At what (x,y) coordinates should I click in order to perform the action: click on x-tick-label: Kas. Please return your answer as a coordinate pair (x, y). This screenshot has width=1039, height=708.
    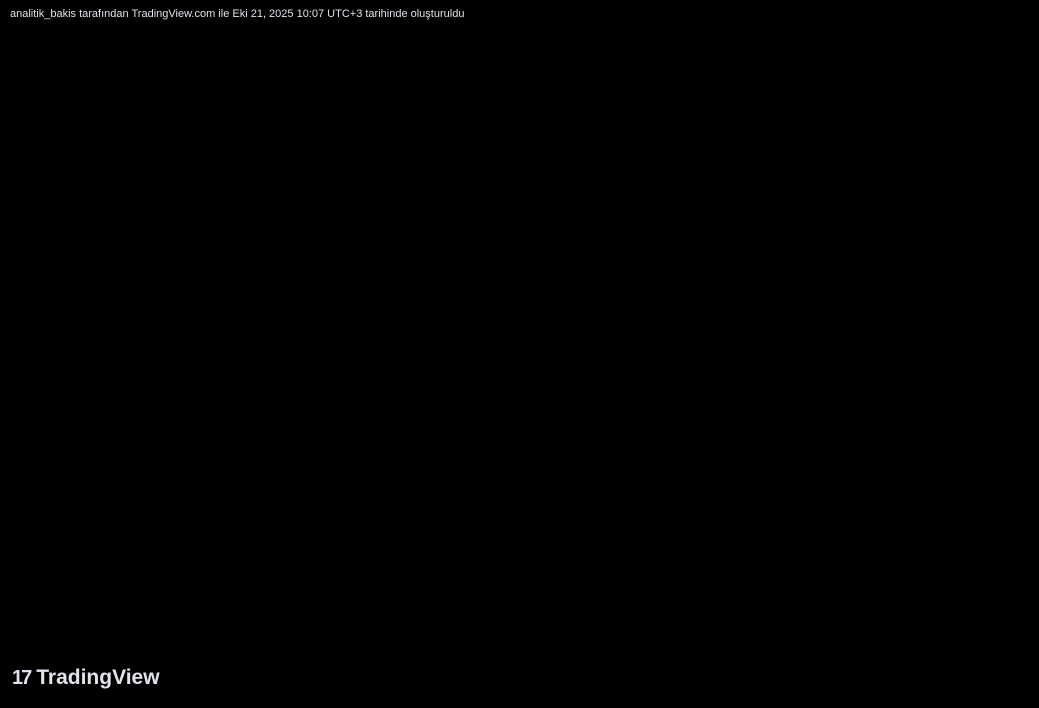
    Looking at the image, I should click on (908, 633).